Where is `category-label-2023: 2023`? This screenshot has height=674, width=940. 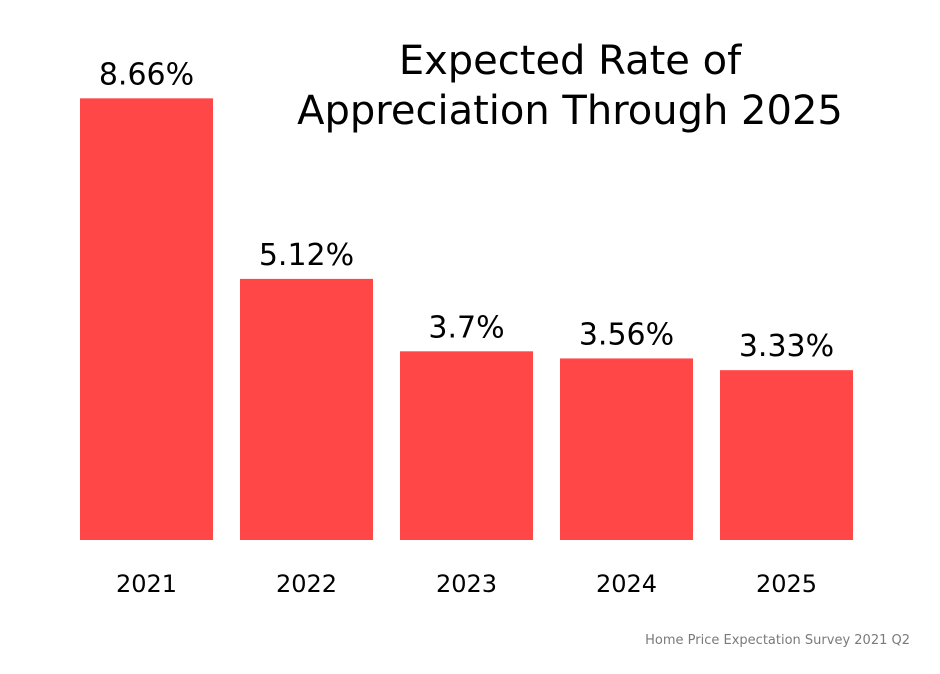 category-label-2023: 2023 is located at coordinates (466, 584).